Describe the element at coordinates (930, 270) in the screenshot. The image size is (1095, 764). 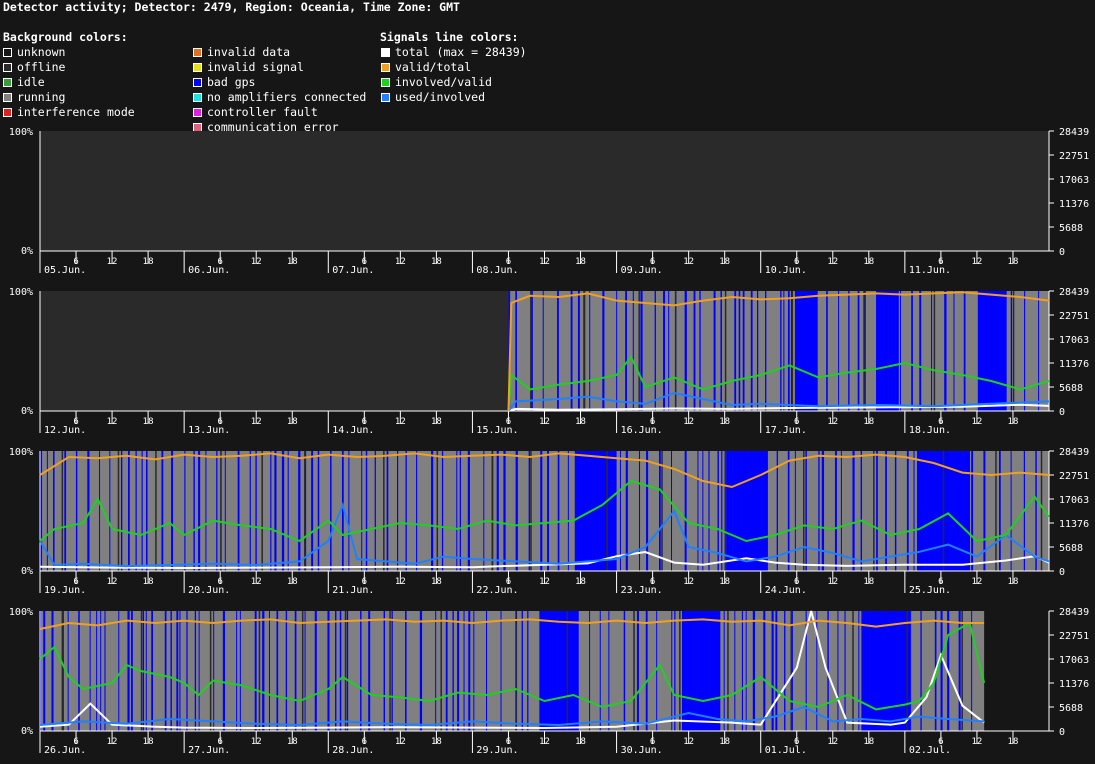
I see `panel-0-day-label-6: 11.Jun.` at that location.